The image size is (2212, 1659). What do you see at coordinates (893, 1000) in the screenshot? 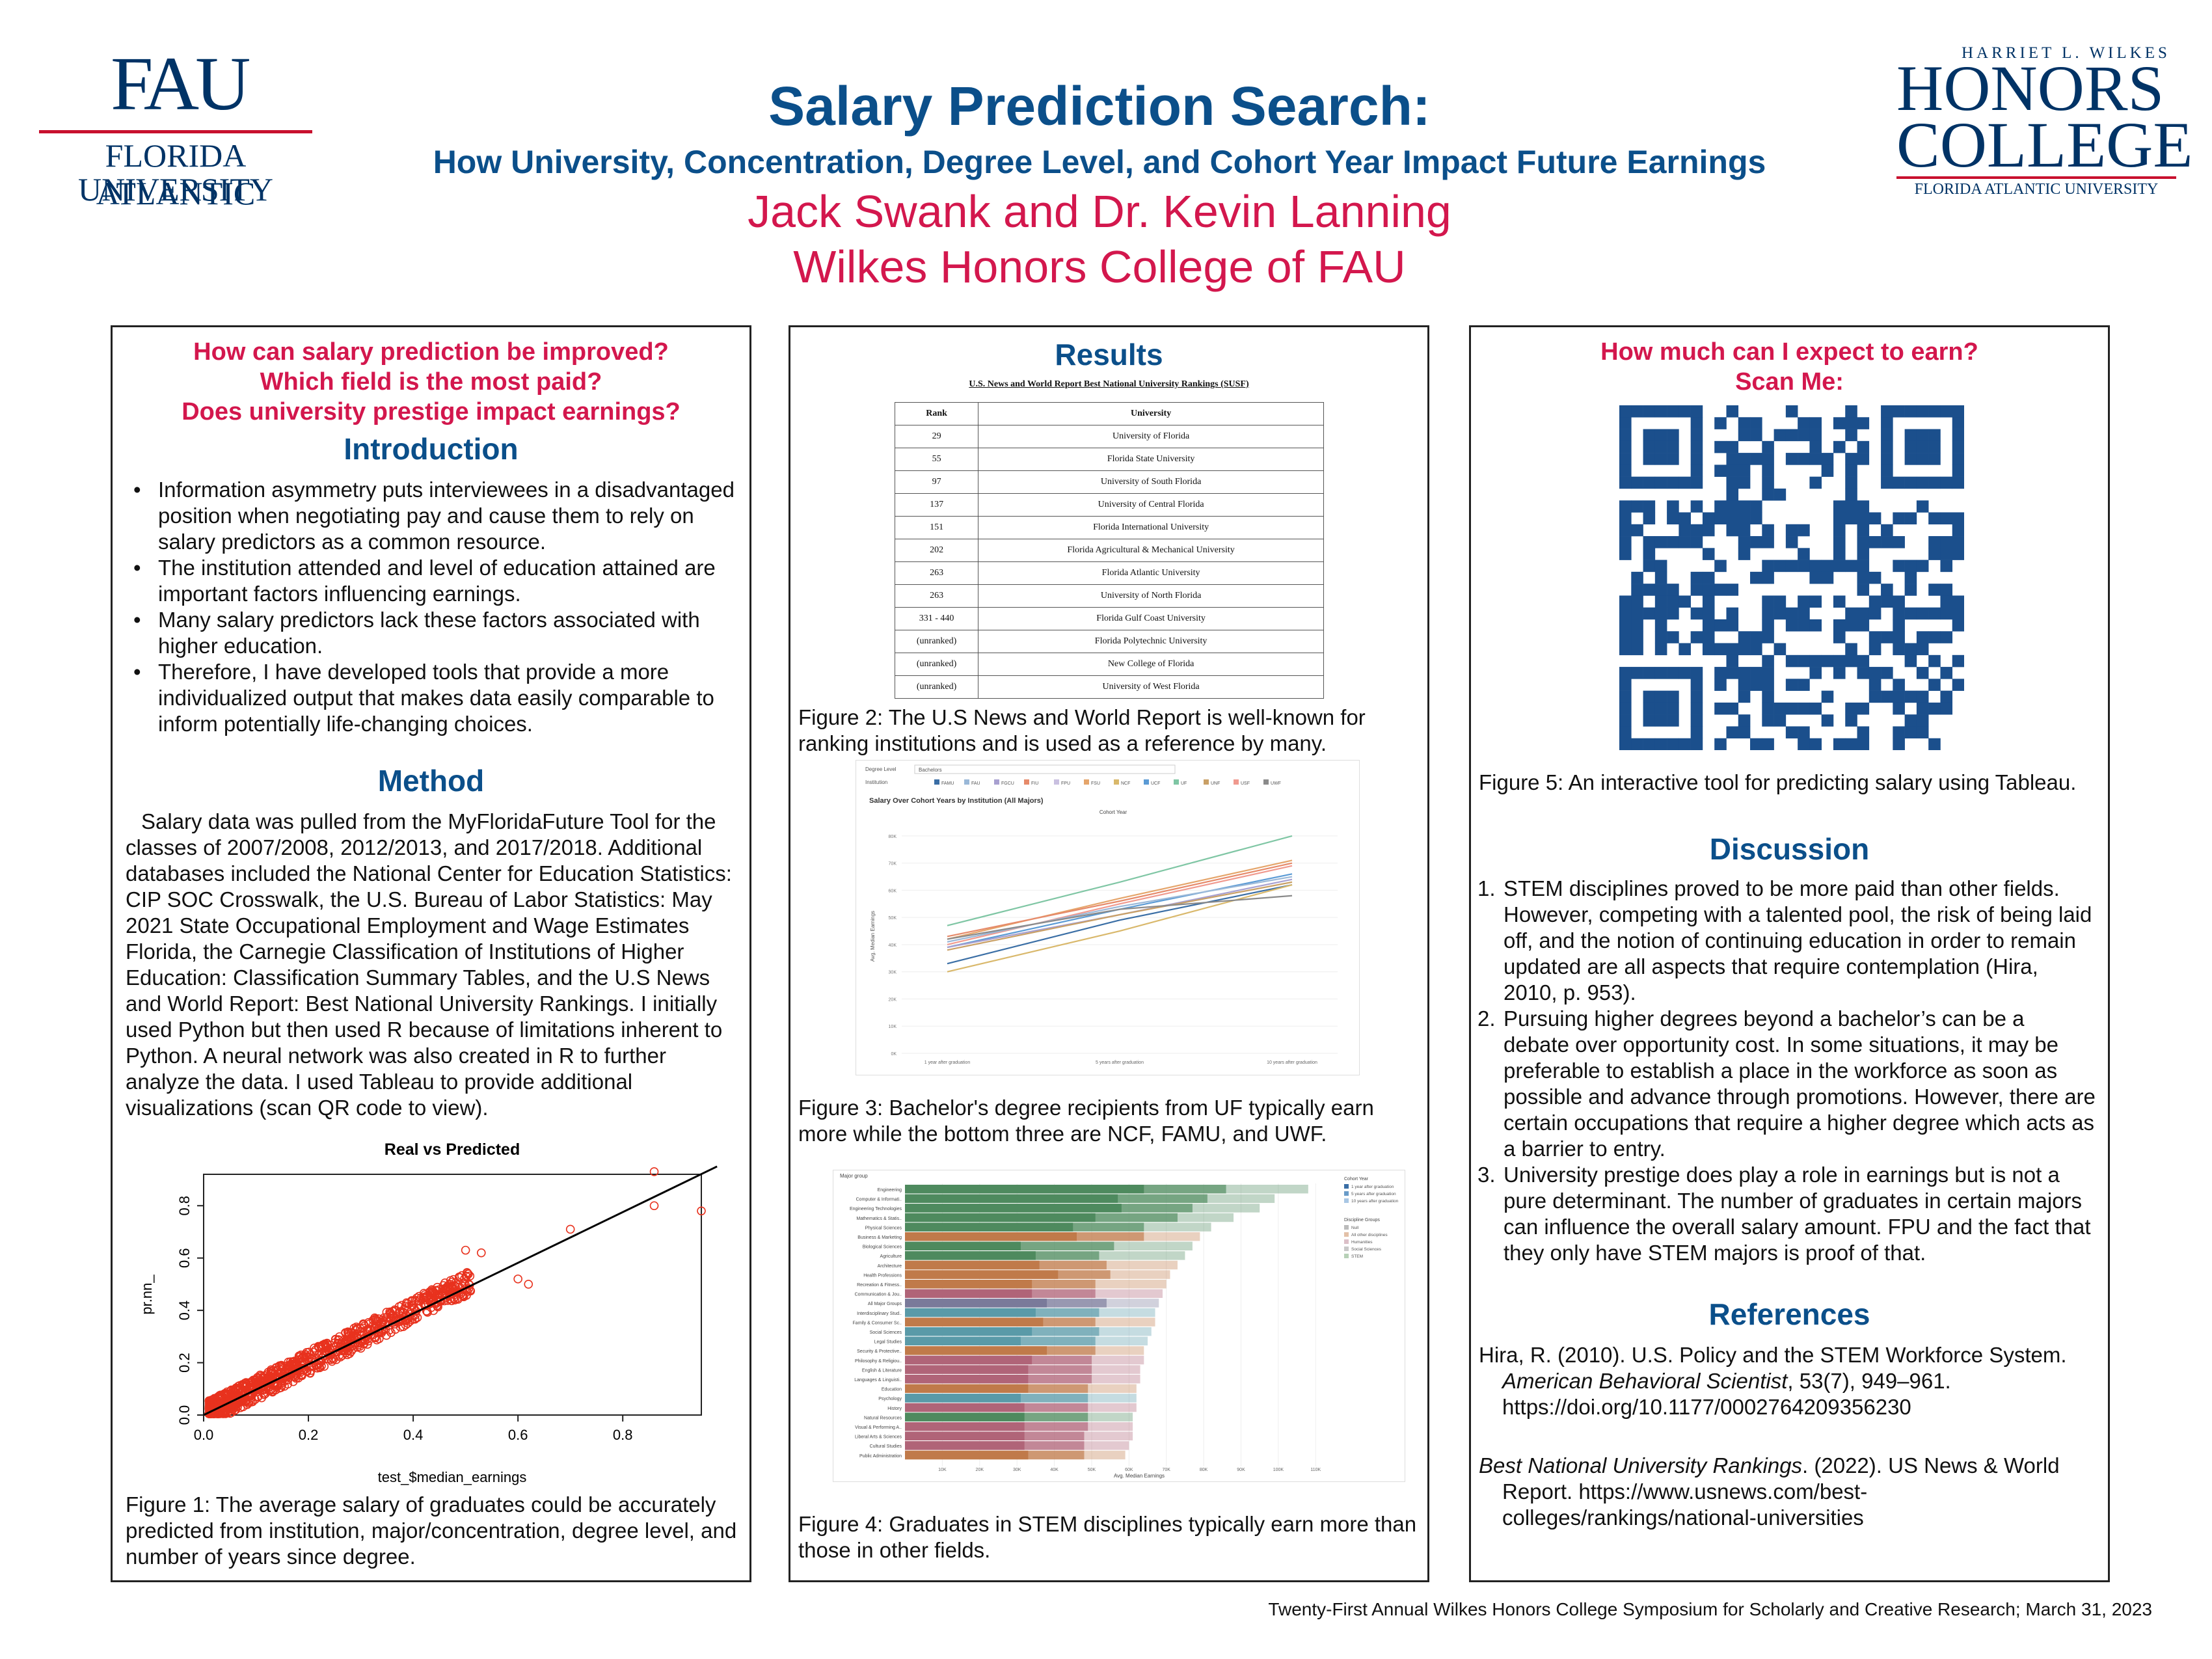
I see `line-y-tick-label: 20K` at bounding box center [893, 1000].